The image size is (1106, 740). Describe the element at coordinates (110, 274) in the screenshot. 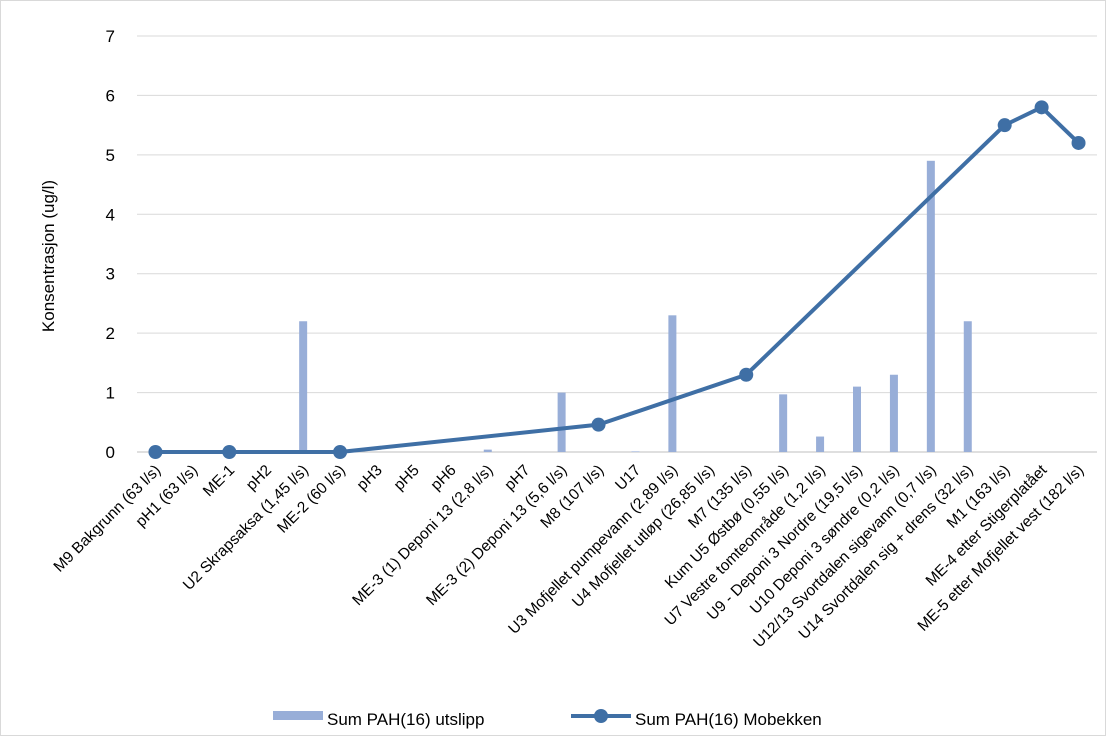

I see `y-tick-label: 3` at that location.